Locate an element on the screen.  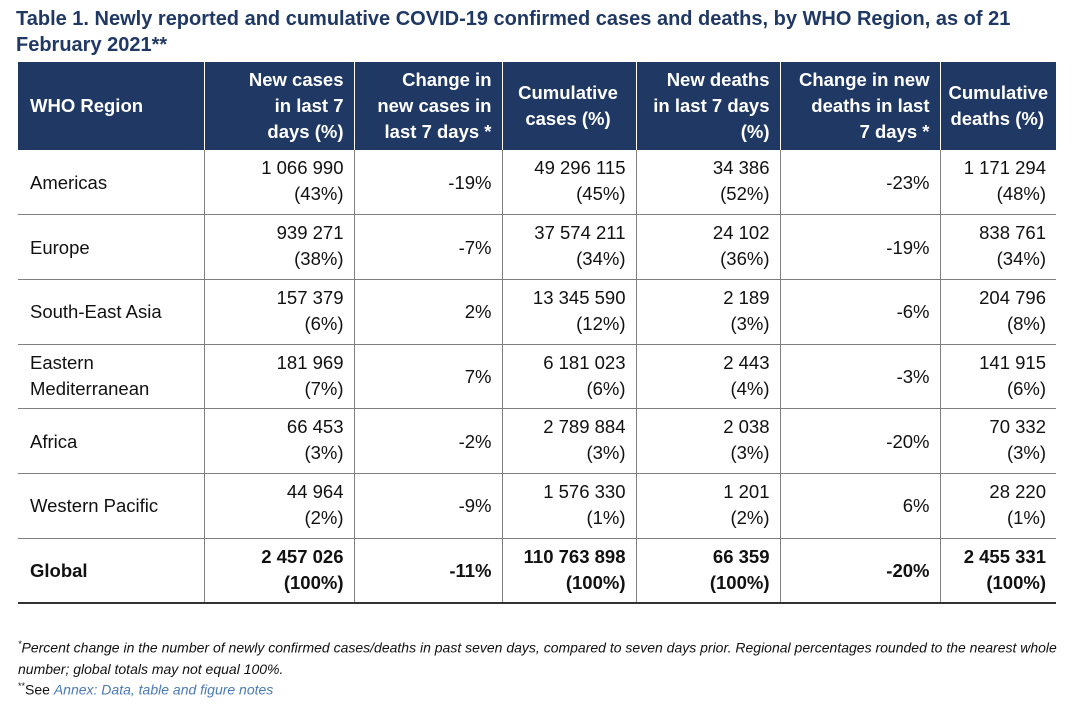
cell-change-cases: -19% is located at coordinates (428, 183).